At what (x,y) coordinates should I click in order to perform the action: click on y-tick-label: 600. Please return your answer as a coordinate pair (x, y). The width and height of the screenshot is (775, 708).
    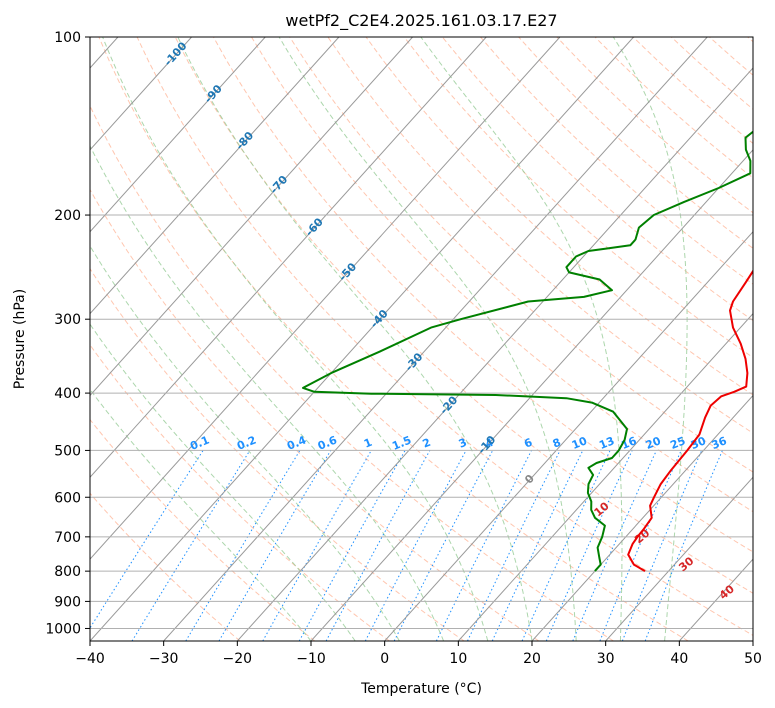
    Looking at the image, I should click on (67, 498).